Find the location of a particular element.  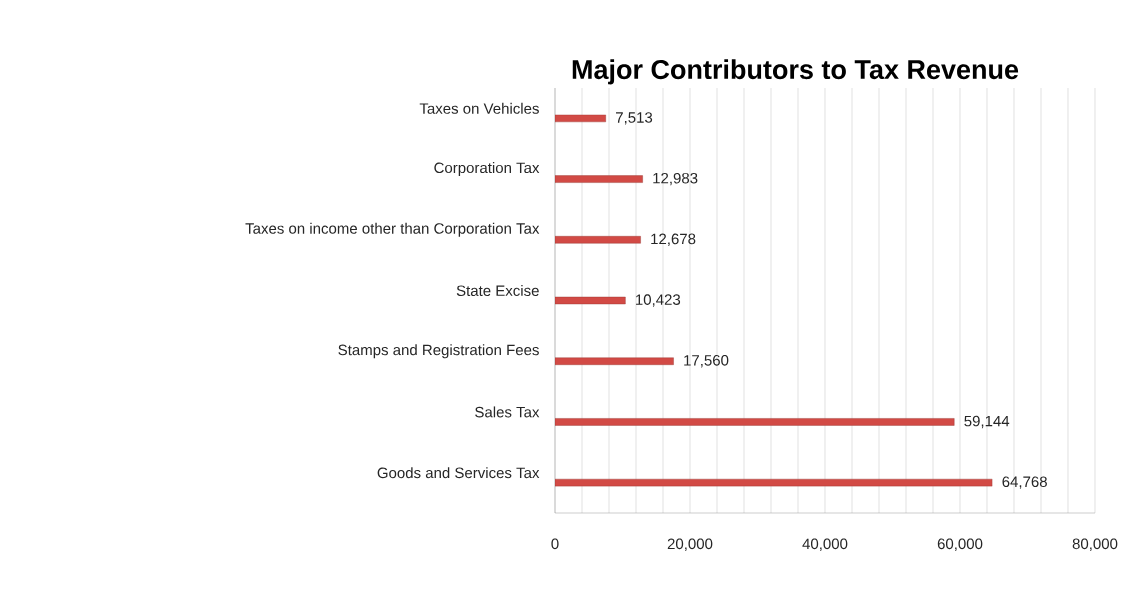

x-tick-label: 0 is located at coordinates (555, 544).